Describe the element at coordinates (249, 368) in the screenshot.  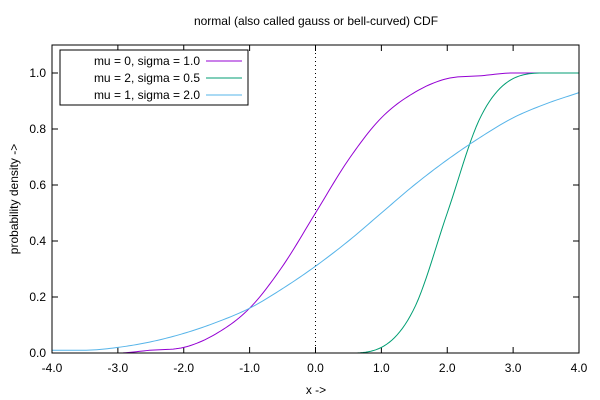
I see `x-tick-label: -1.0` at that location.